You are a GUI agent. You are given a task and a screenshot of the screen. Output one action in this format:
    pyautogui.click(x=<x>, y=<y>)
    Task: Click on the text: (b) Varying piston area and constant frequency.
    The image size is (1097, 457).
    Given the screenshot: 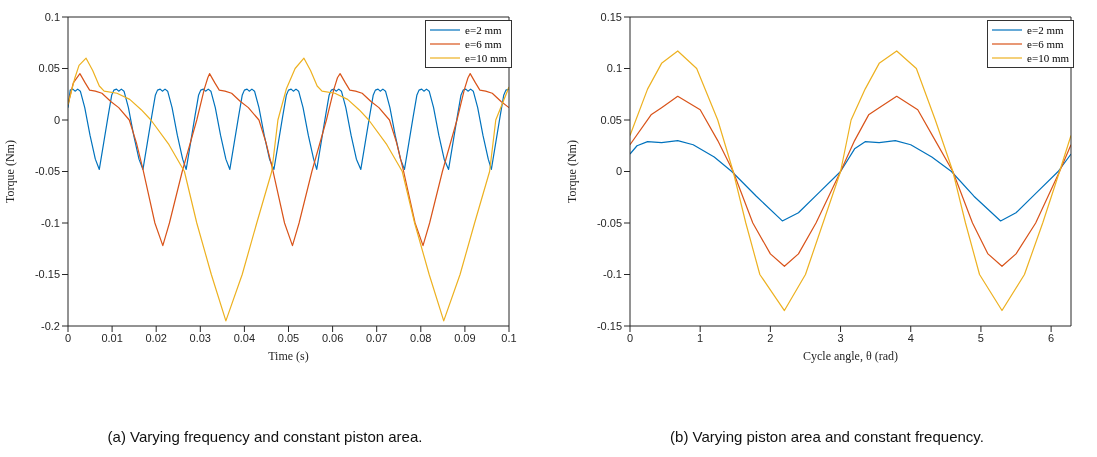 What is the action you would take?
    pyautogui.click(x=827, y=436)
    